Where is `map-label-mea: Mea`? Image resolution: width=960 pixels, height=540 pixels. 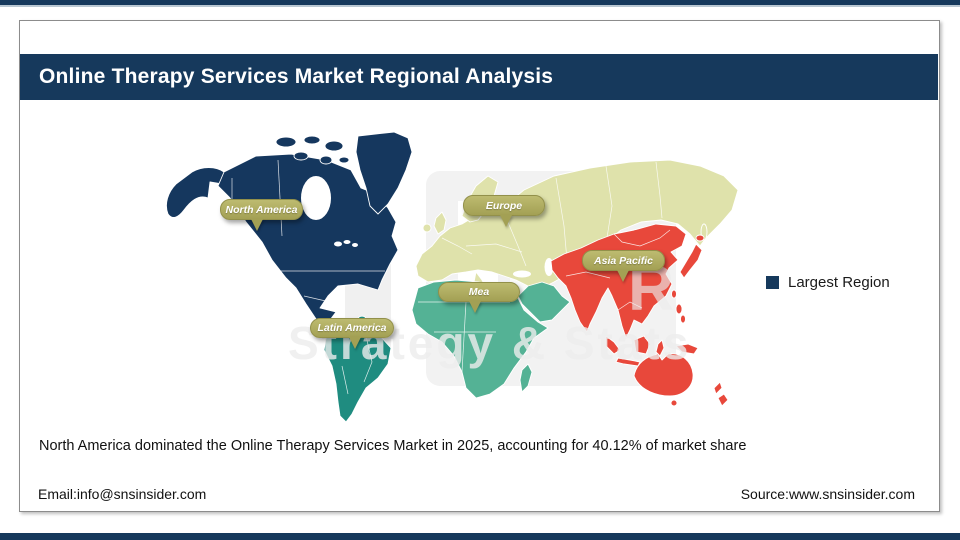
map-label-mea: Mea is located at coordinates (479, 297).